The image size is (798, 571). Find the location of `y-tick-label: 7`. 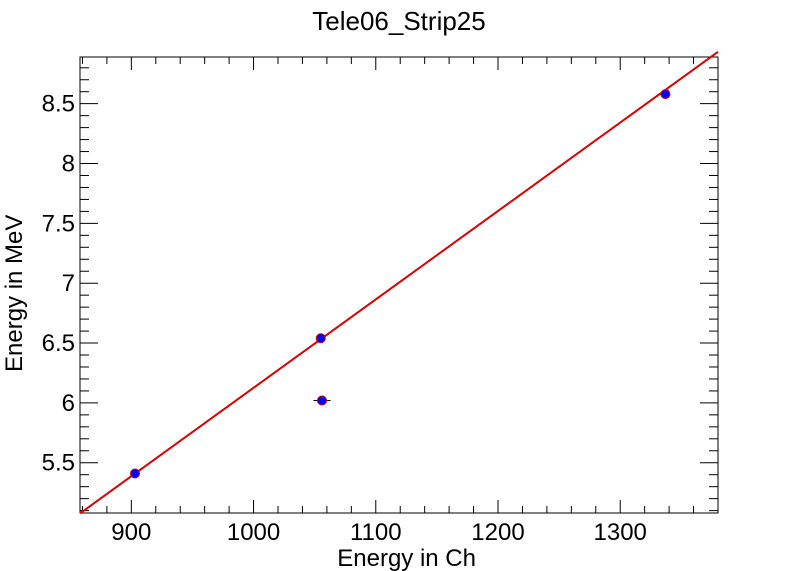

y-tick-label: 7 is located at coordinates (68, 283).